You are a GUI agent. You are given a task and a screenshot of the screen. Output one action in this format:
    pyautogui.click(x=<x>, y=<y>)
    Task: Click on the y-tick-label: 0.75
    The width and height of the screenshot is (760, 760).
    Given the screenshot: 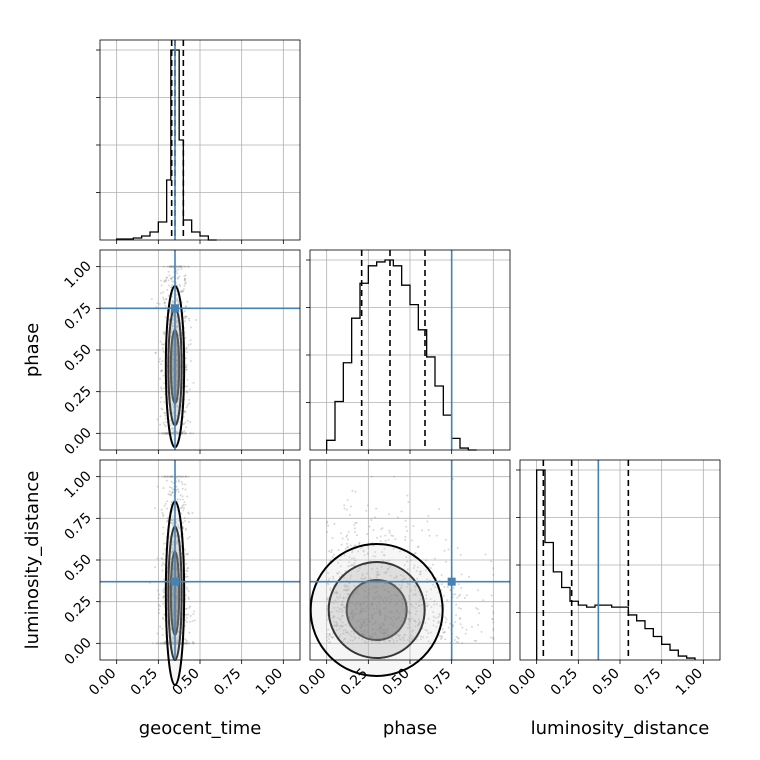 What is the action you would take?
    pyautogui.click(x=77, y=316)
    